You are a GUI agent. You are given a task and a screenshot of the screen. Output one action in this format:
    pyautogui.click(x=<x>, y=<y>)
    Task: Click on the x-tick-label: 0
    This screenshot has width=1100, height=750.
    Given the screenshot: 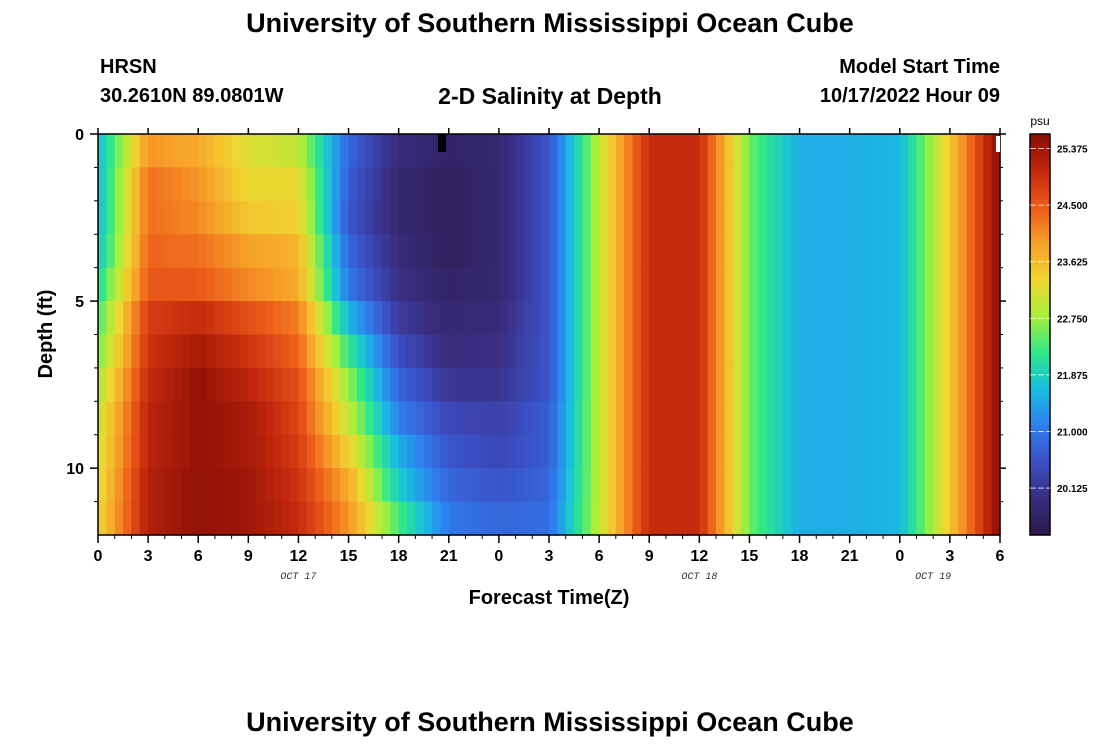 What is the action you would take?
    pyautogui.click(x=899, y=556)
    